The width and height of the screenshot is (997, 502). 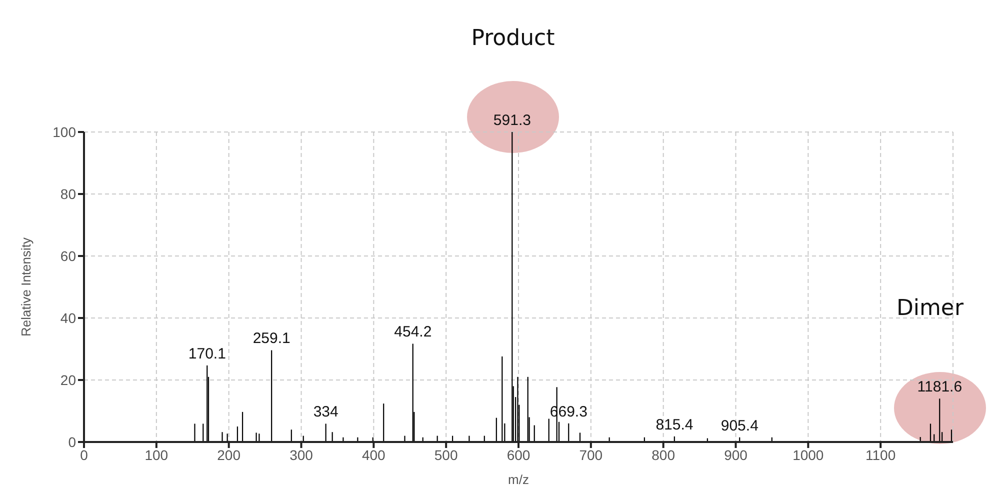 I want to click on annotation: 1181.6, so click(x=939, y=387).